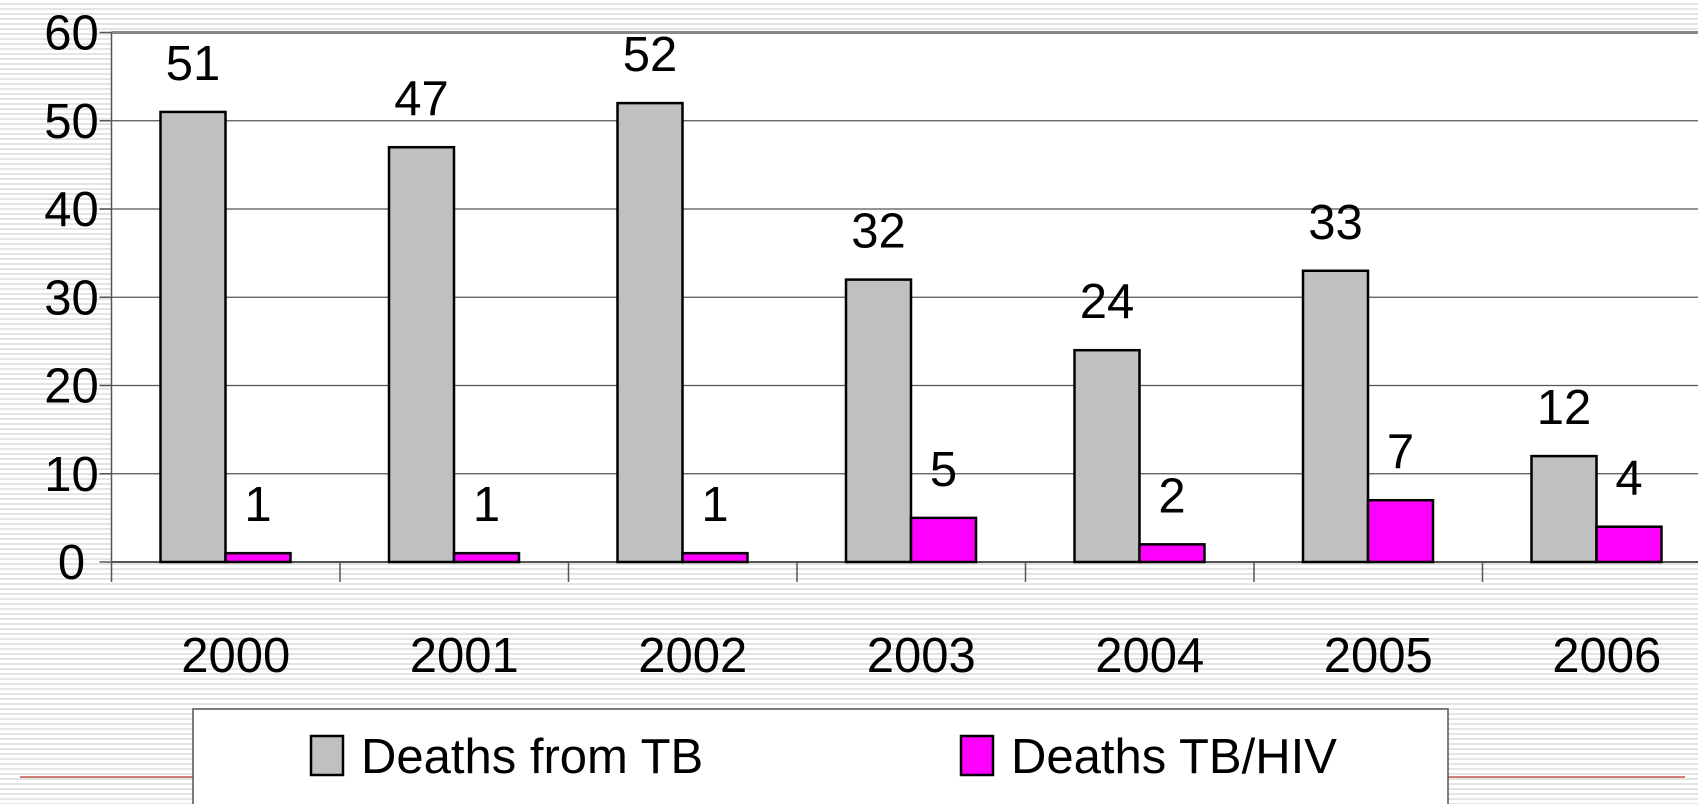 The image size is (1698, 804). I want to click on y-tick-label: 10, so click(71, 475).